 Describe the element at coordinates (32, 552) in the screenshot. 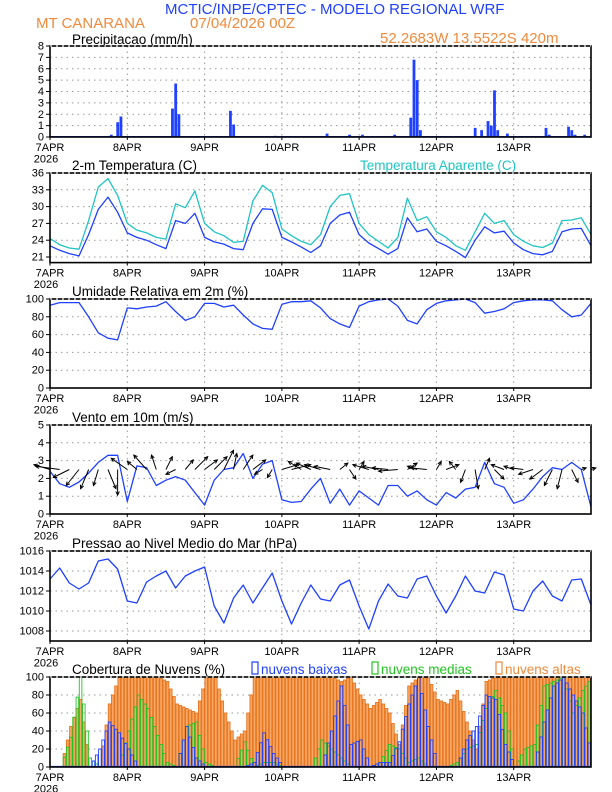

I see `y-tick-label: 1016` at that location.